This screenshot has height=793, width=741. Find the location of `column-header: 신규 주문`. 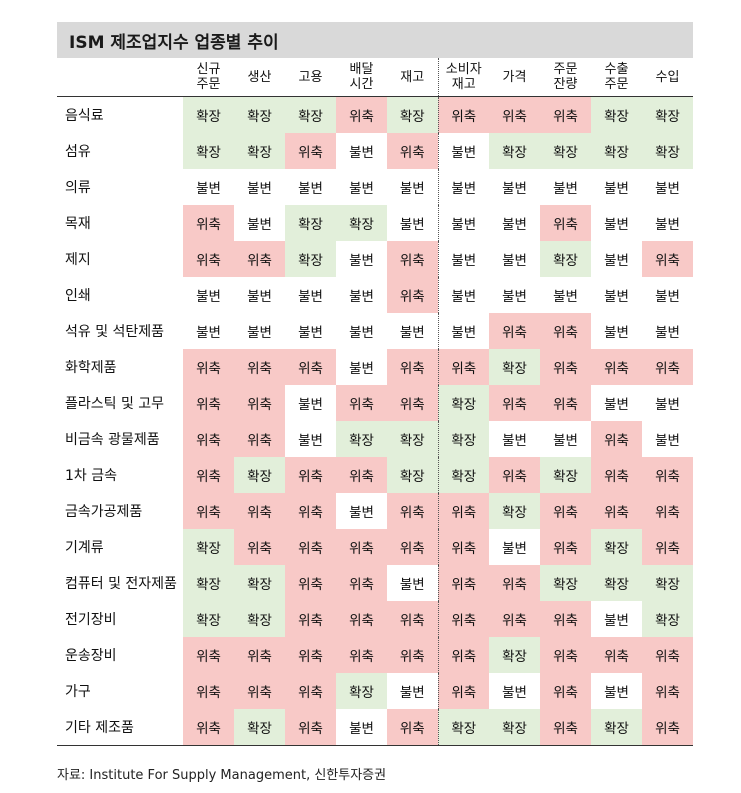

column-header: 신규 주문 is located at coordinates (208, 77).